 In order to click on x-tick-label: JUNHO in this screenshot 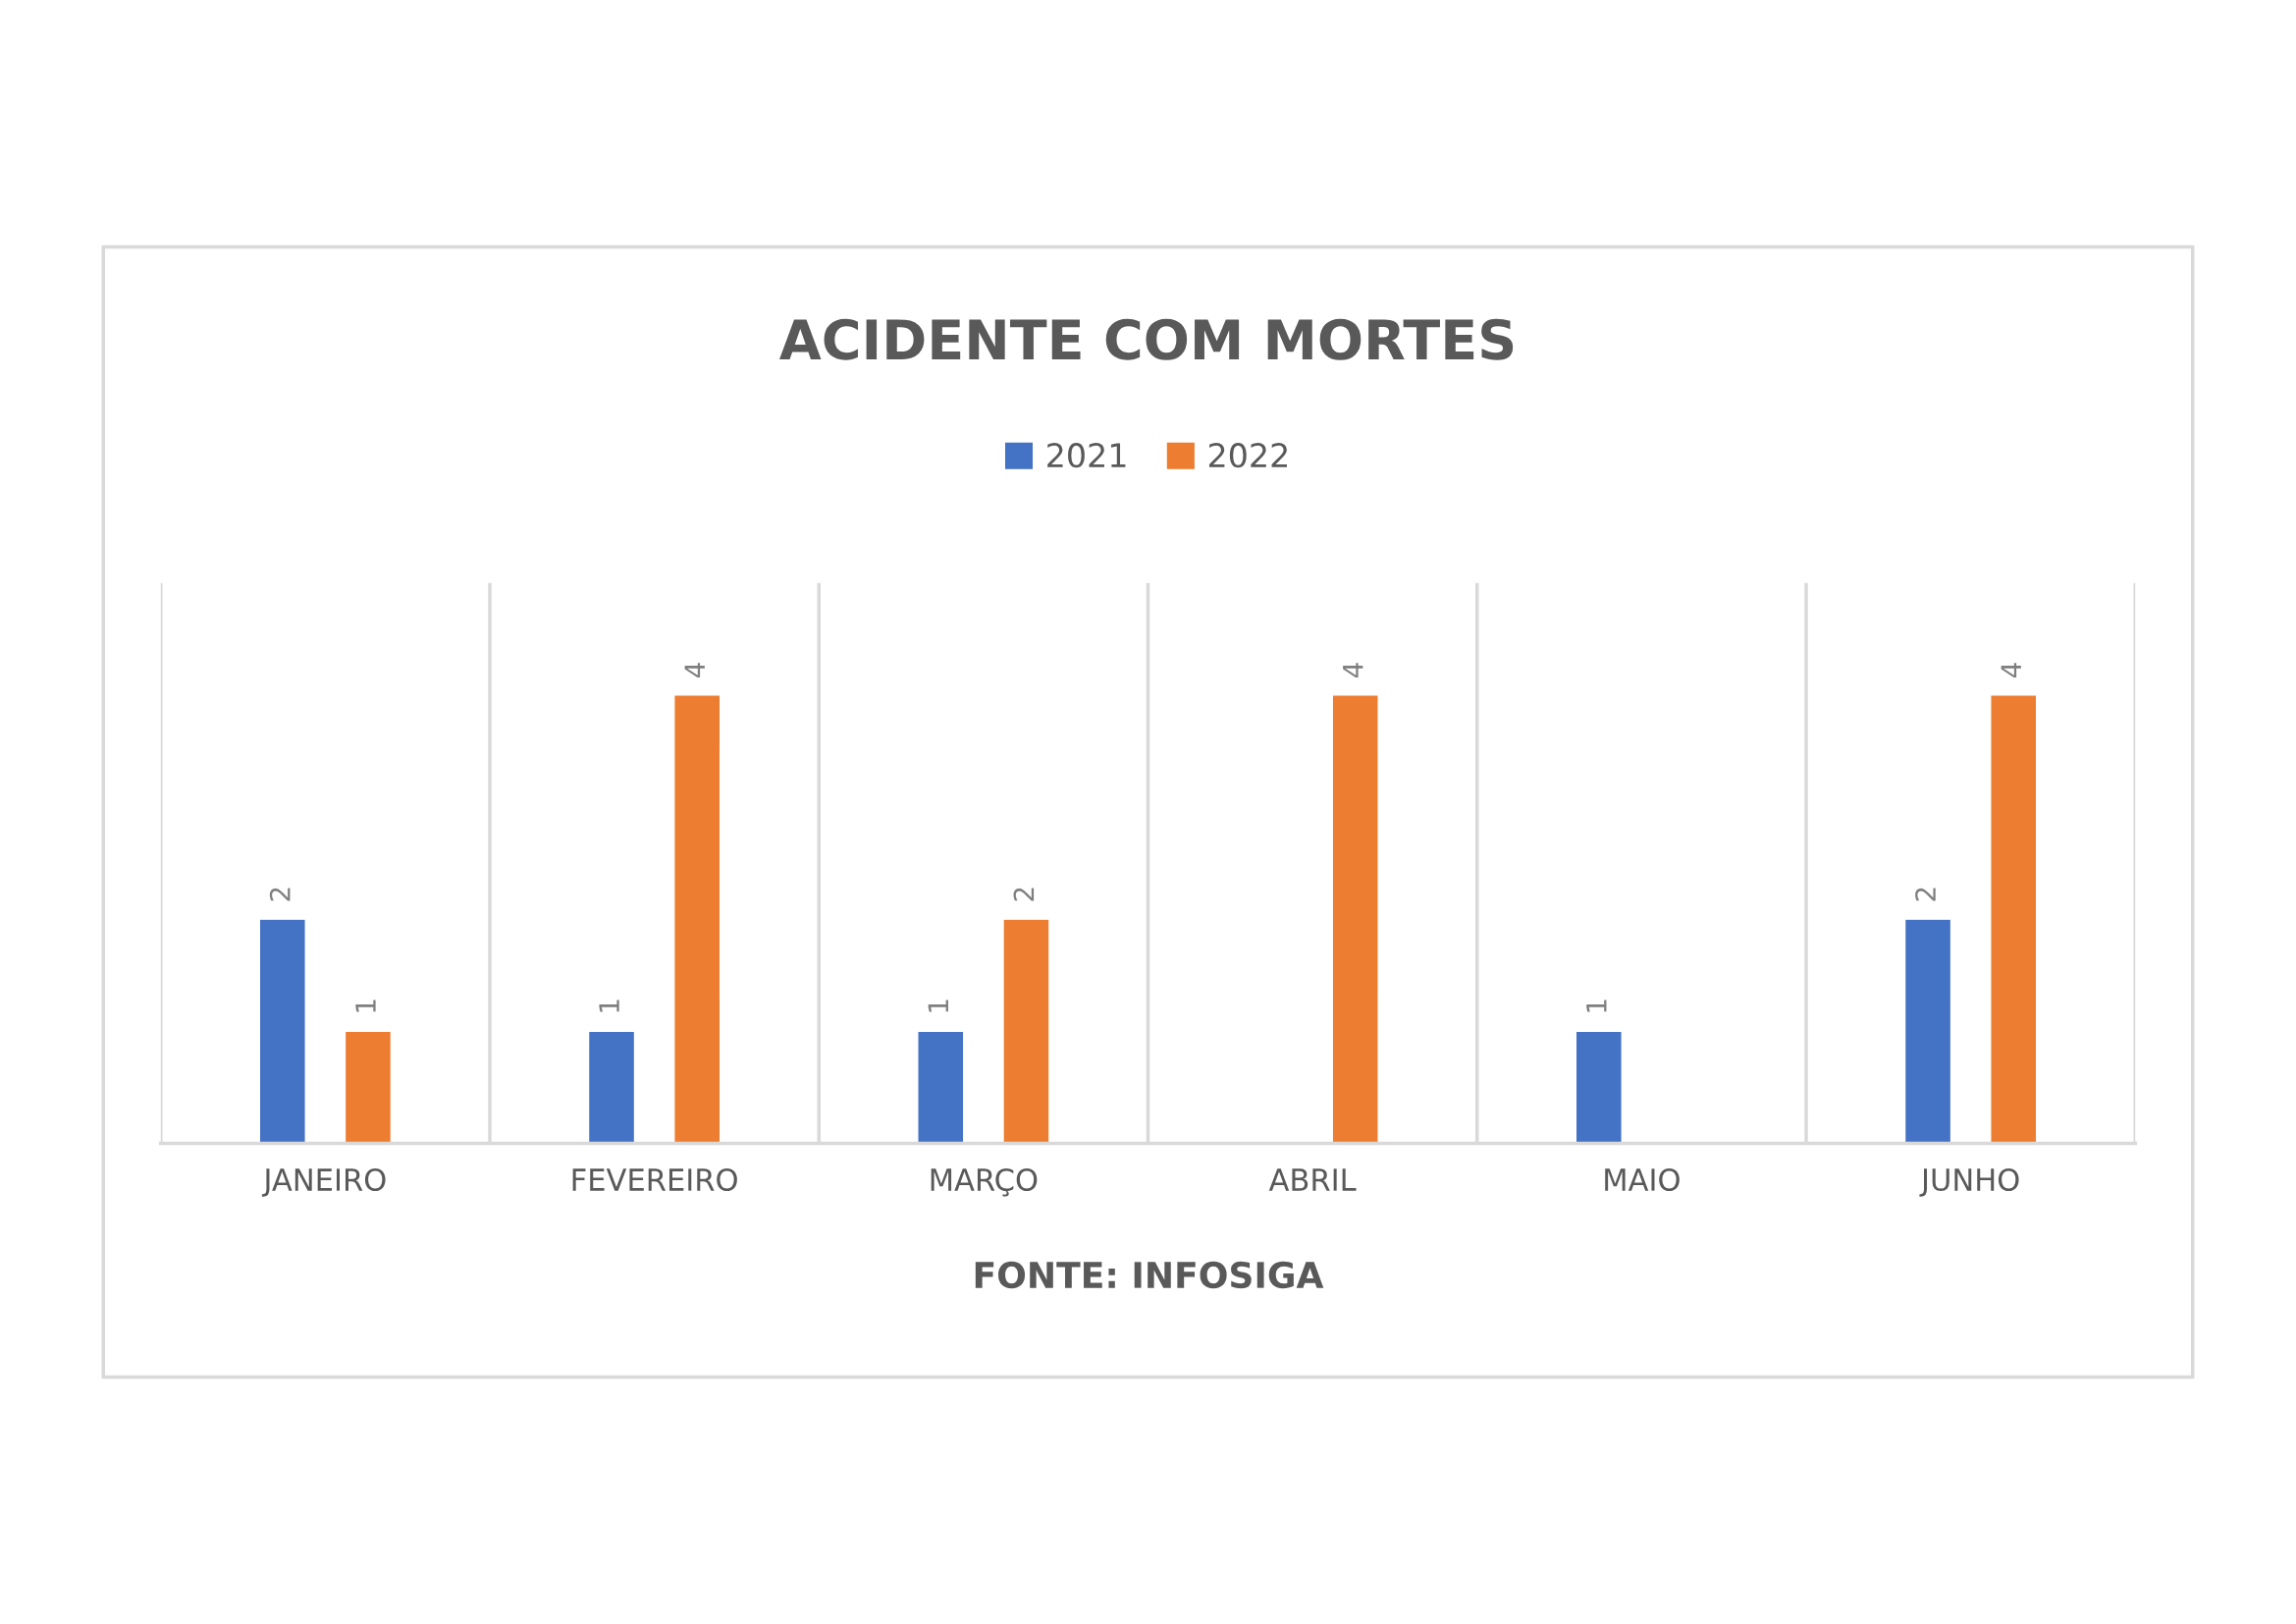, I will do `click(1969, 1182)`.